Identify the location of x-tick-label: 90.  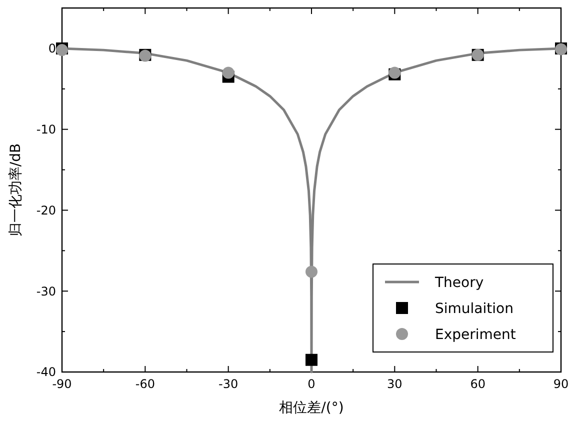
(561, 384).